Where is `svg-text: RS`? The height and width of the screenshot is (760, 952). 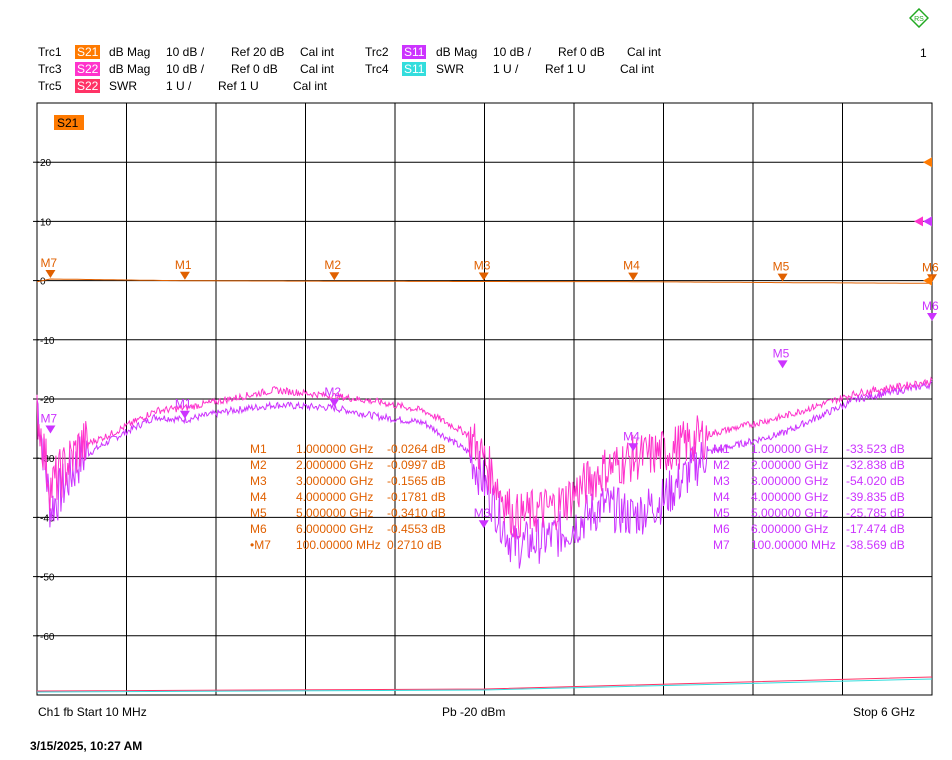
svg-text: RS is located at coordinates (919, 19).